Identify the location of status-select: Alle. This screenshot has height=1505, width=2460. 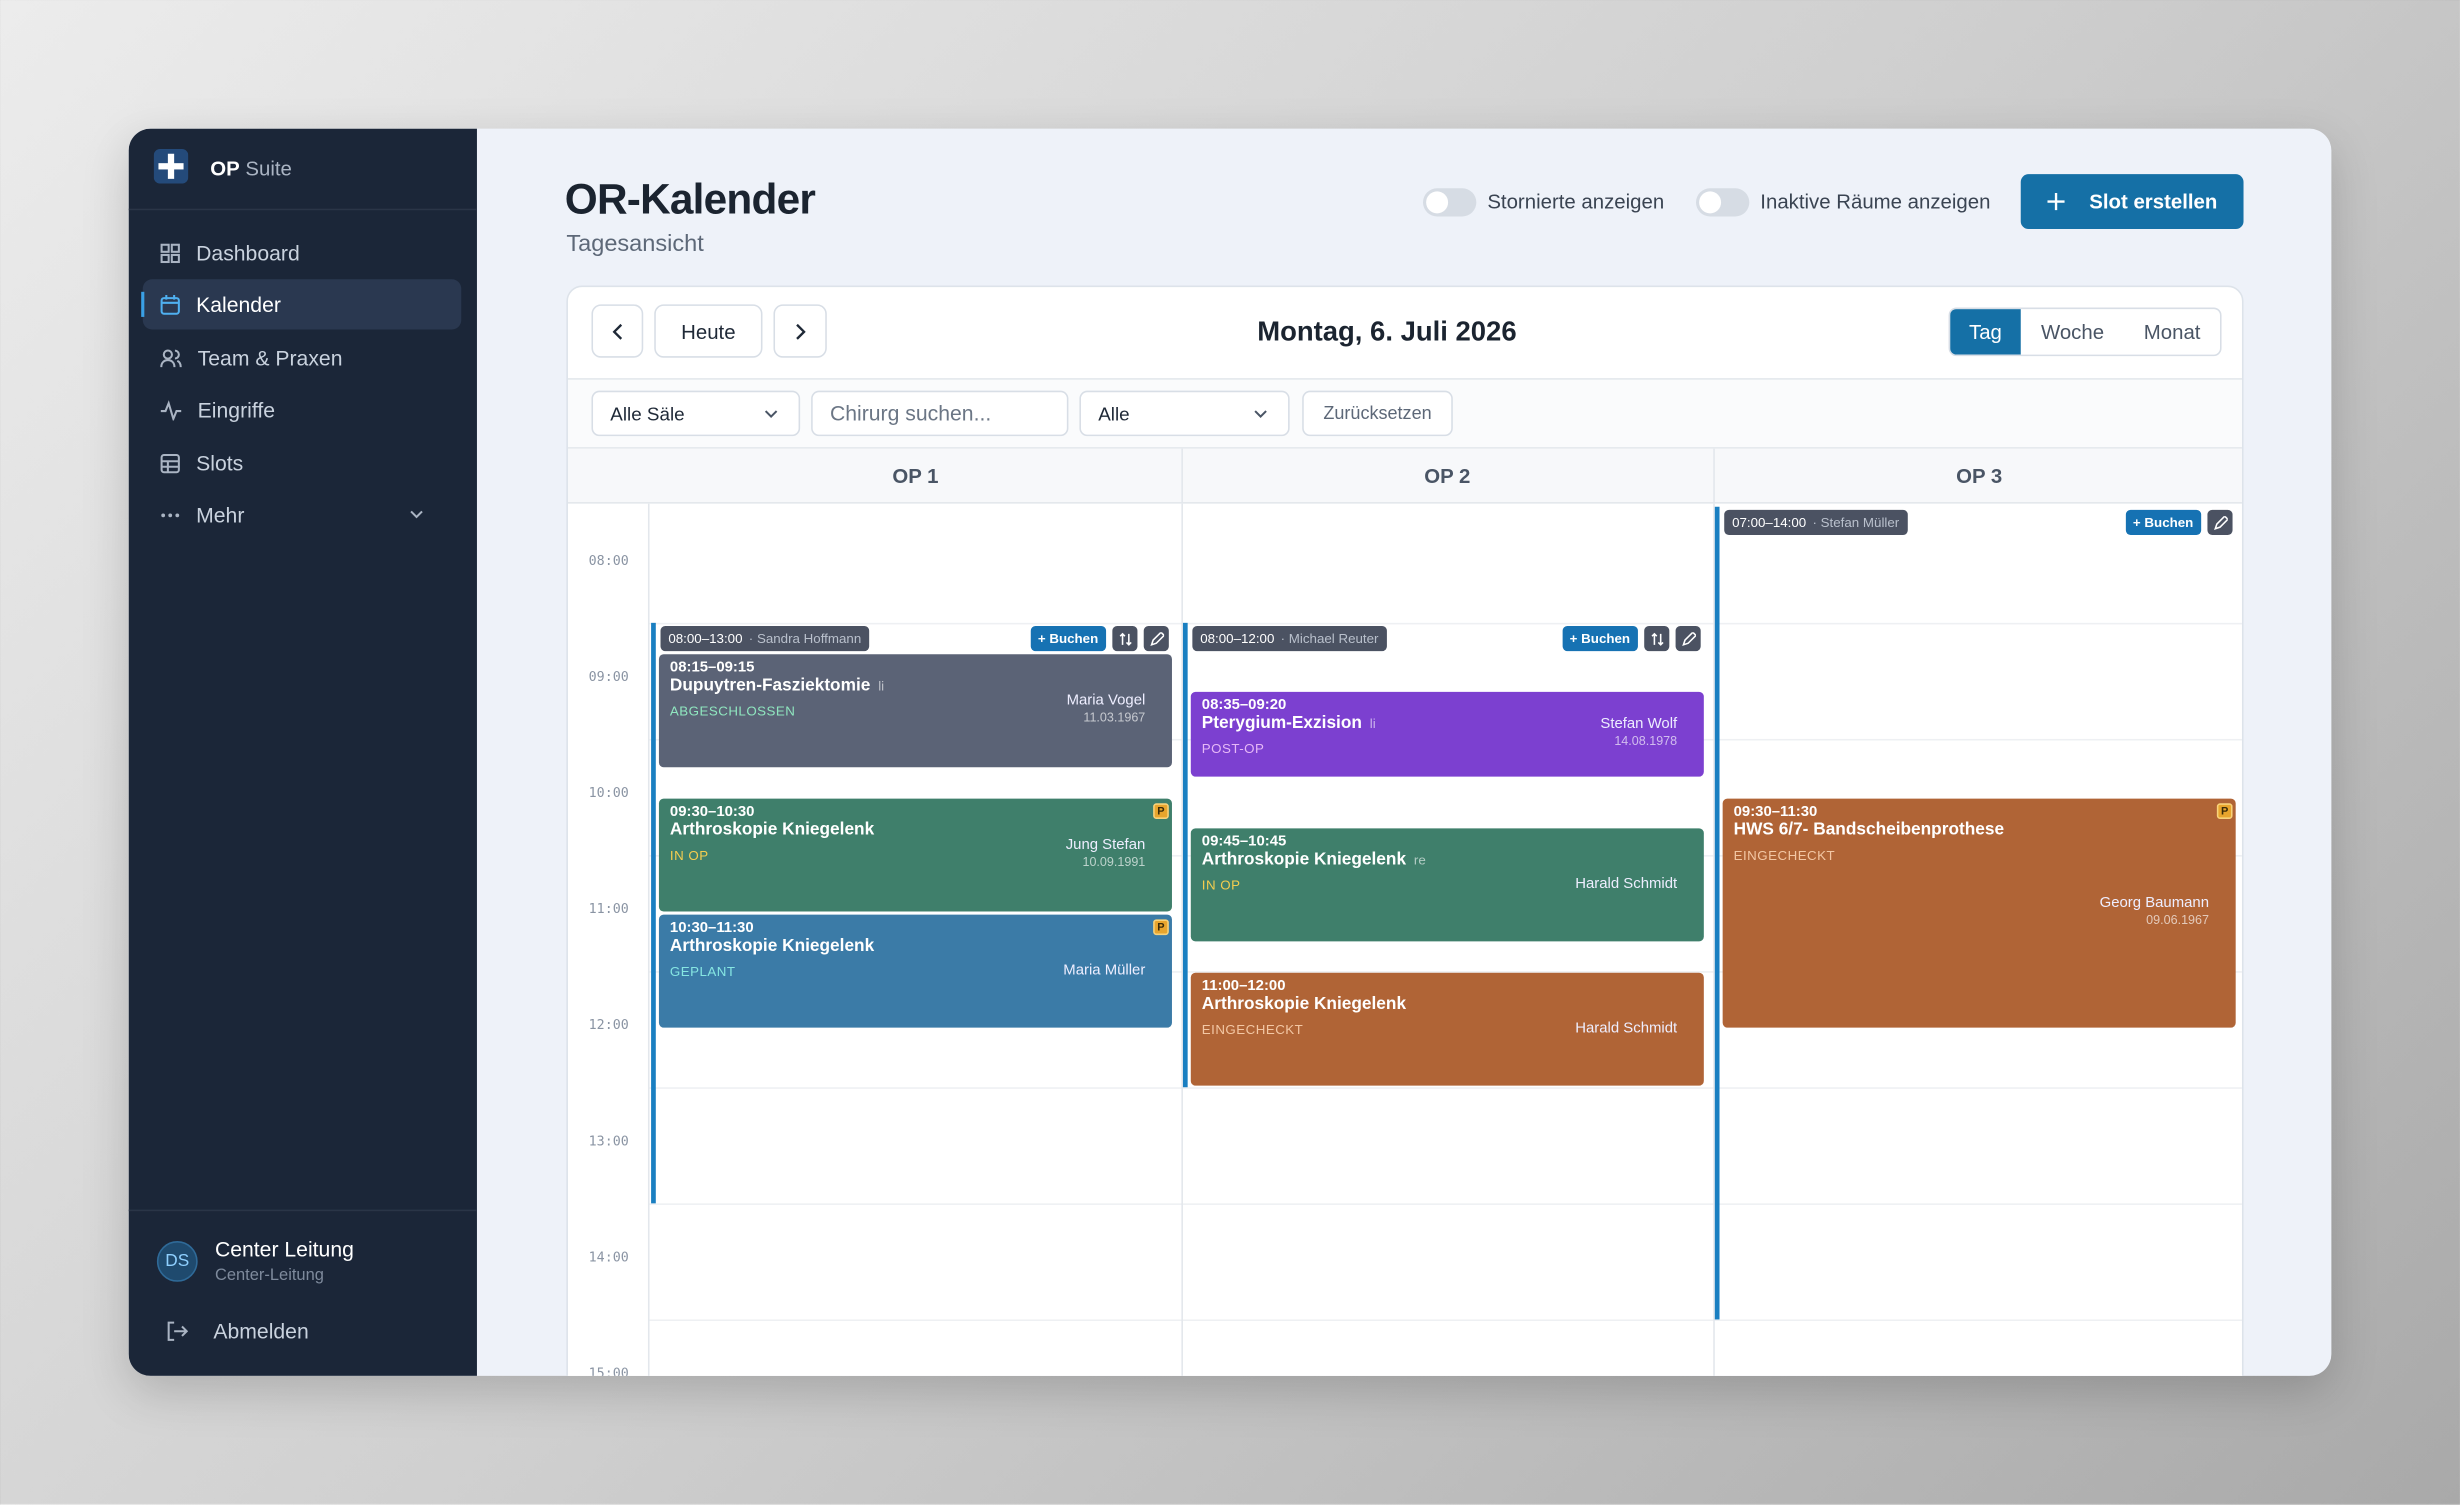
(1184, 413).